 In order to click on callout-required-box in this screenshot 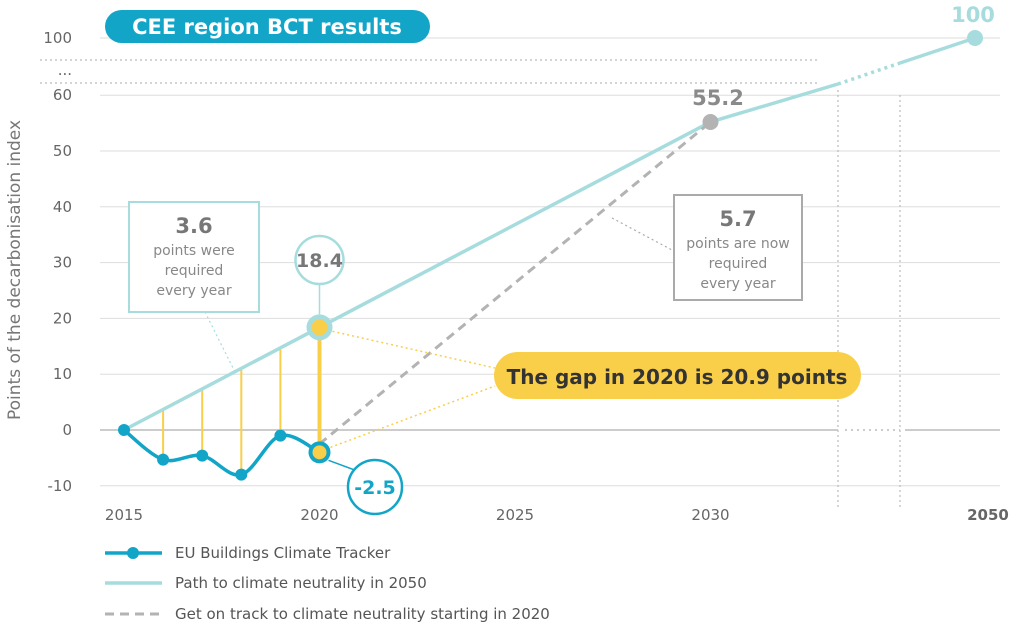, I will do `click(194, 257)`.